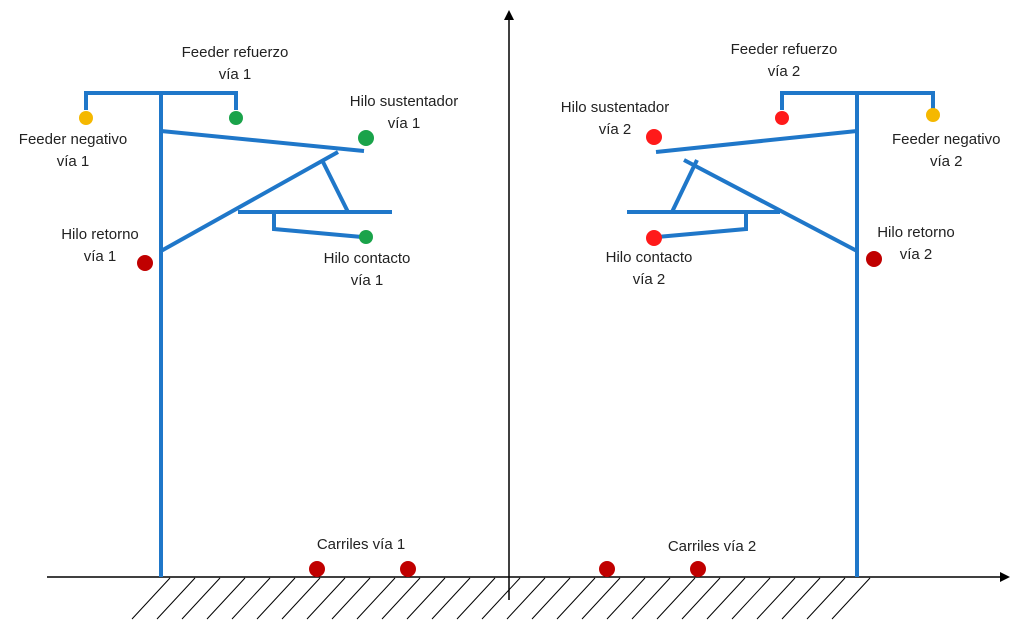  I want to click on hilo-retorno-1-dot, so click(145, 263).